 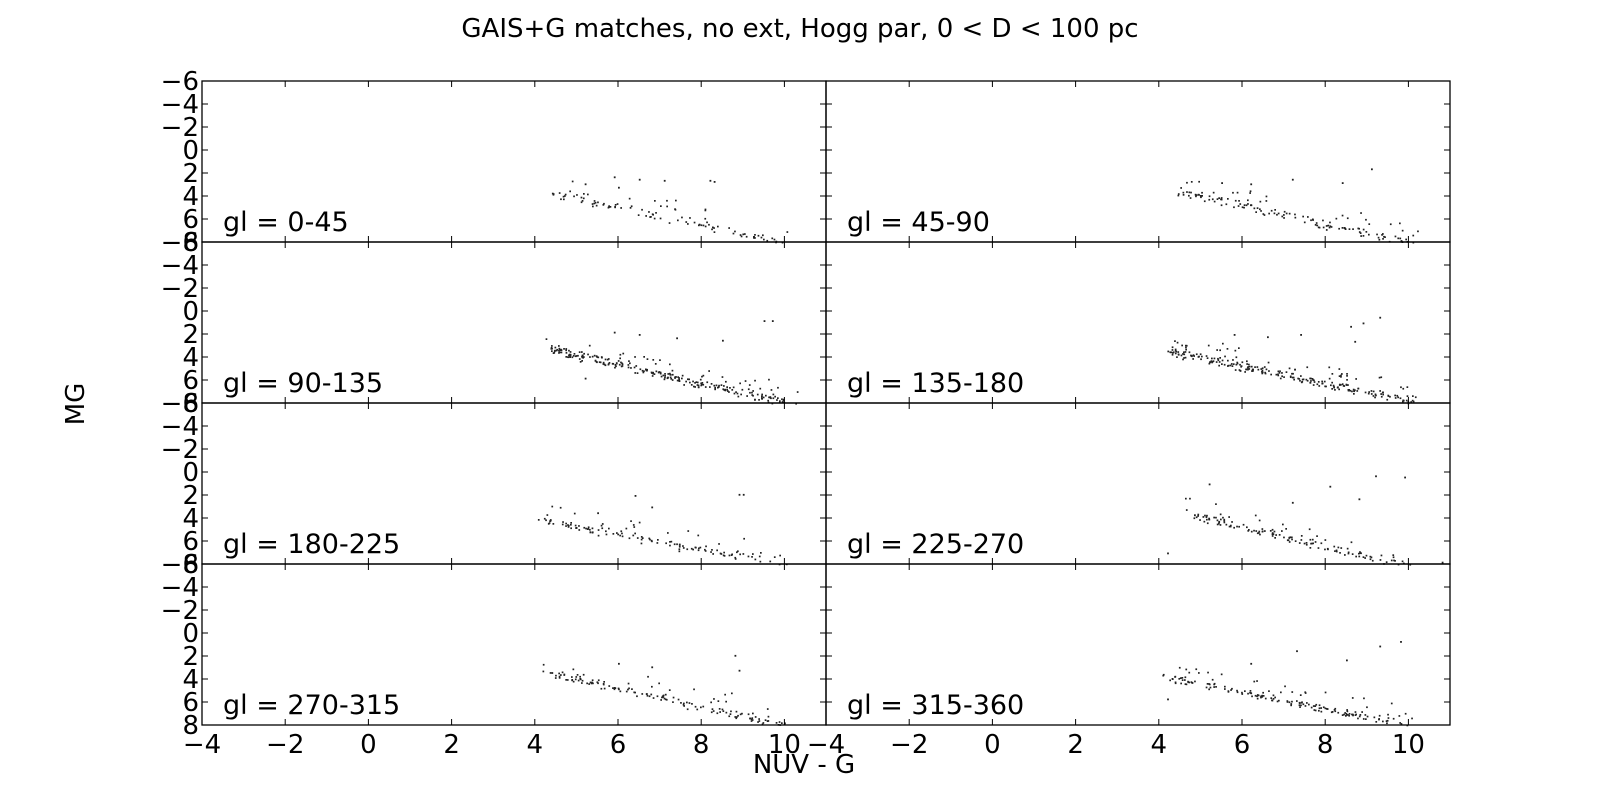 I want to click on y-tick-label: 4, so click(x=190, y=358).